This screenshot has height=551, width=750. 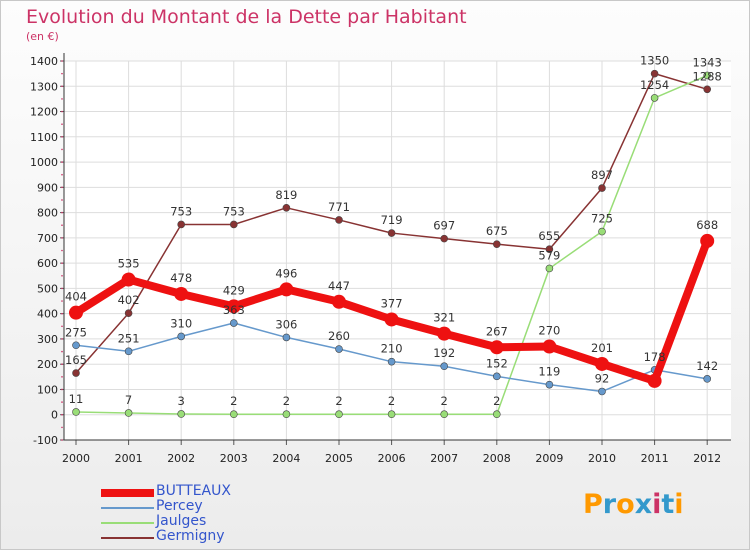 What do you see at coordinates (602, 175) in the screenshot?
I see `data-label: 897` at bounding box center [602, 175].